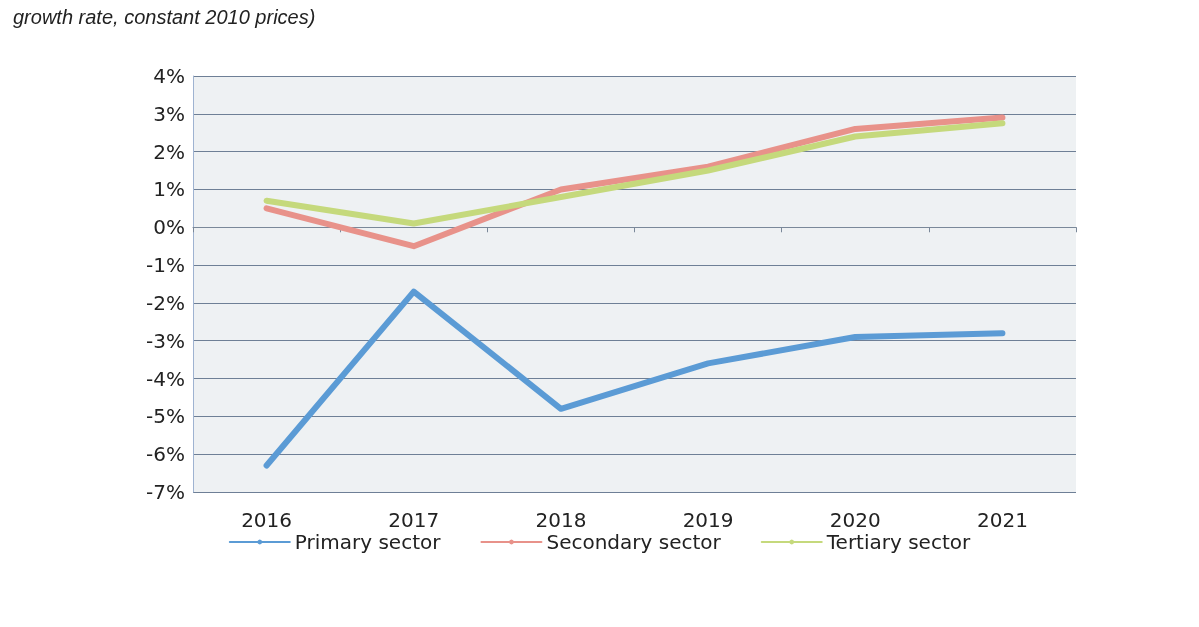  I want to click on y-tick-label: 0%, so click(169, 227).